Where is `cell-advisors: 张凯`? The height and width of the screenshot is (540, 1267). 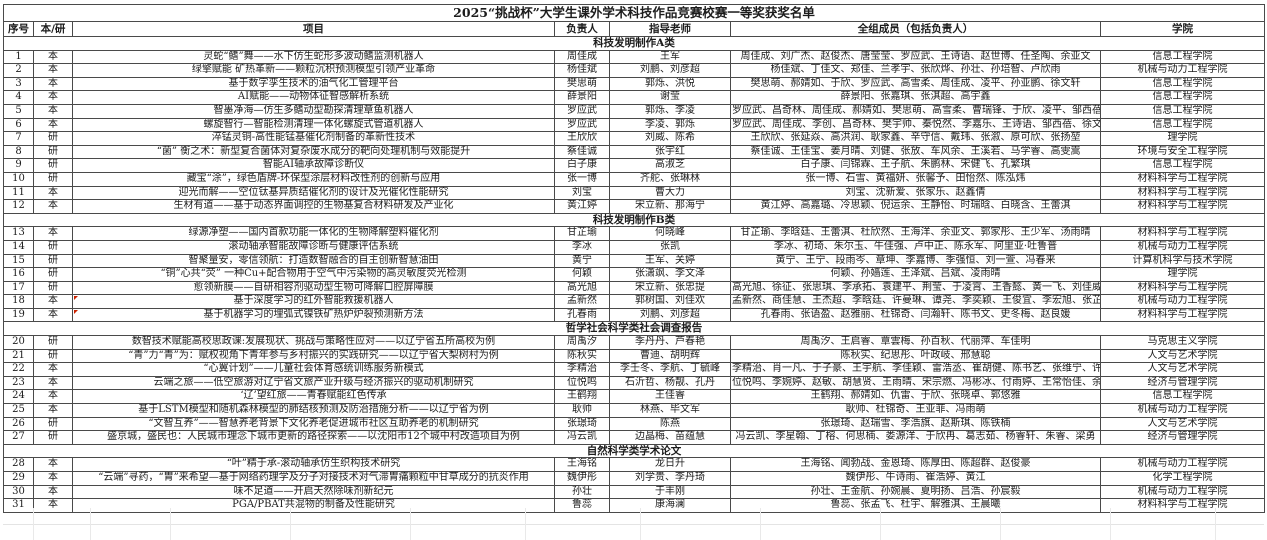 cell-advisors: 张凯 is located at coordinates (670, 247).